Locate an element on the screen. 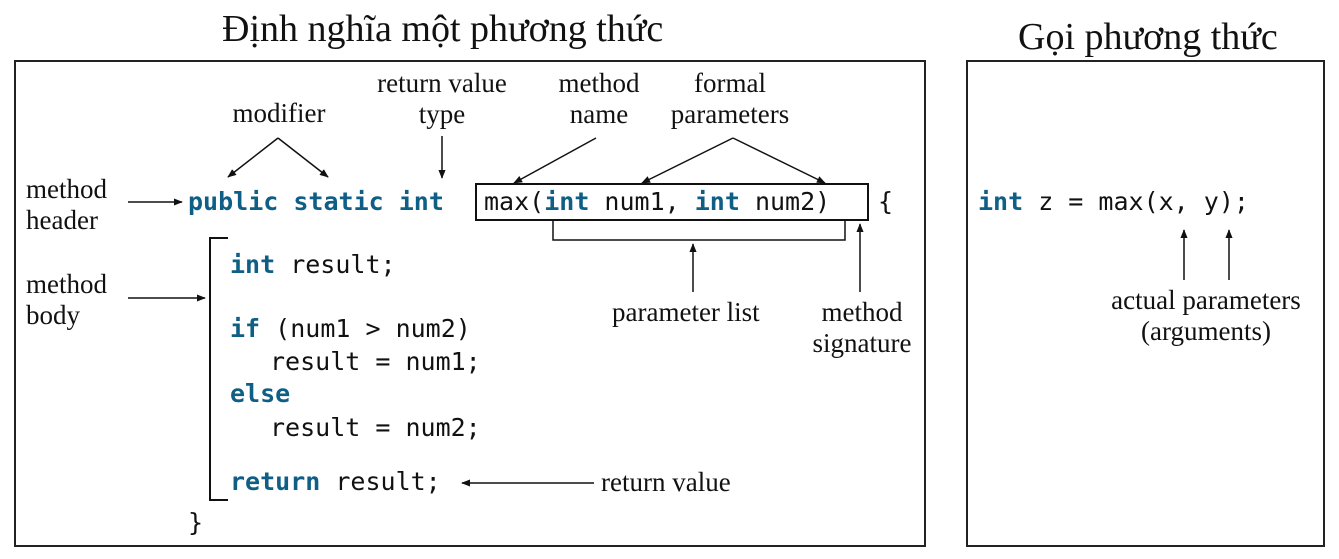 This screenshot has width=1339, height=559. body-line-6: return result; is located at coordinates (335, 481).